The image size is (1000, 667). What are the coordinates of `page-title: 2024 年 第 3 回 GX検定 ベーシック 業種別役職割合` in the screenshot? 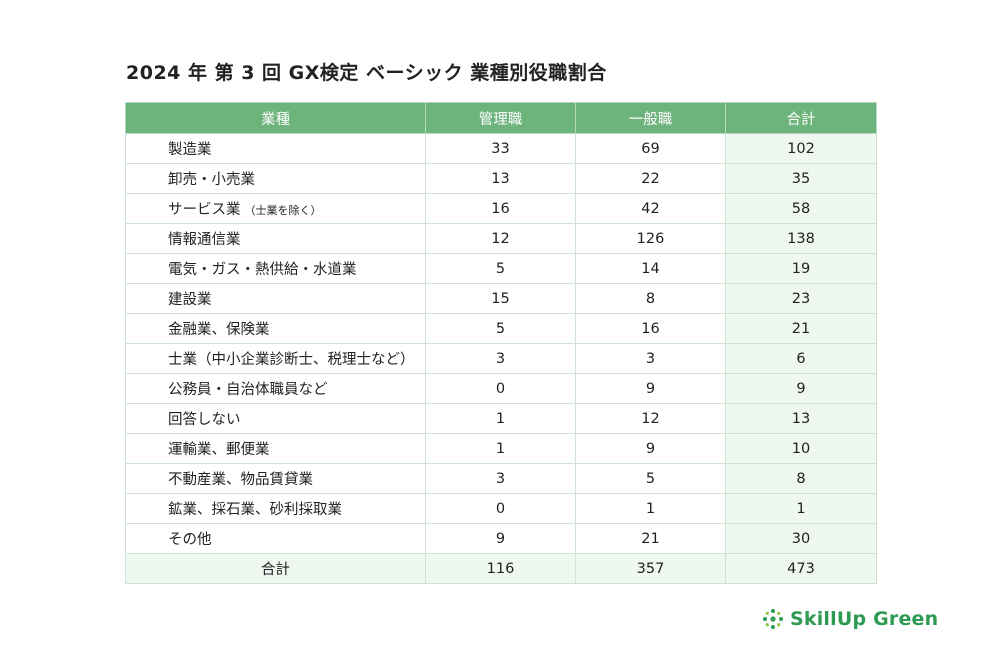 It's located at (366, 73).